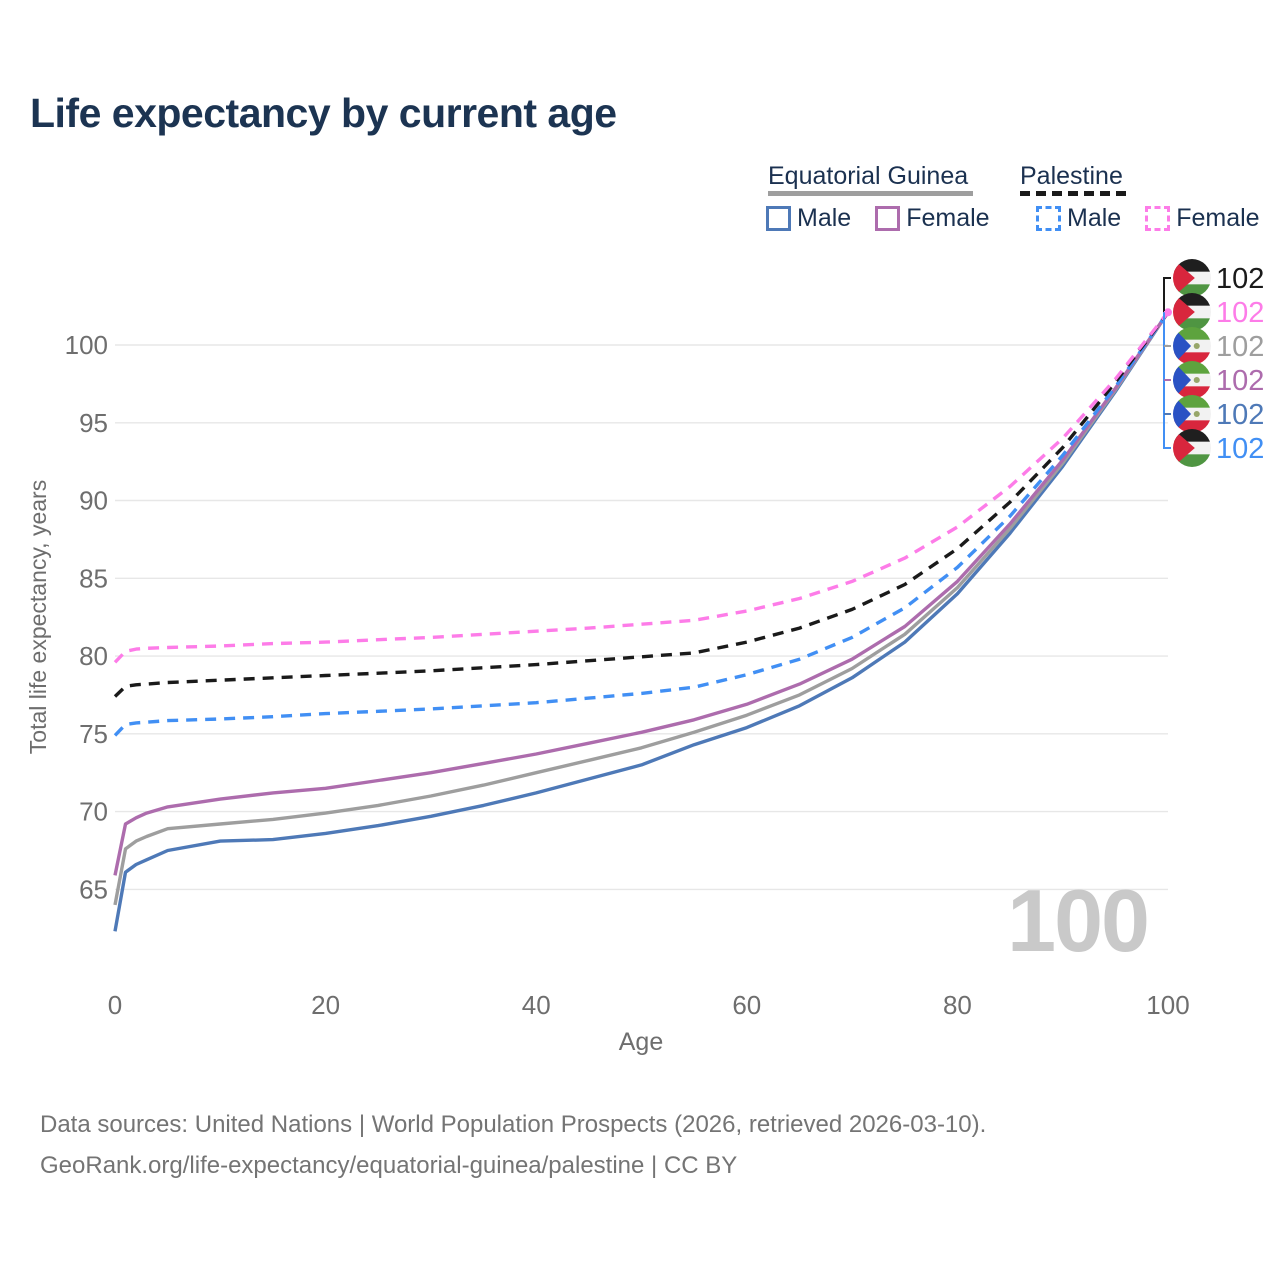 The height and width of the screenshot is (1280, 1280). Describe the element at coordinates (323, 113) in the screenshot. I see `page-title: Life expectancy by current age` at that location.